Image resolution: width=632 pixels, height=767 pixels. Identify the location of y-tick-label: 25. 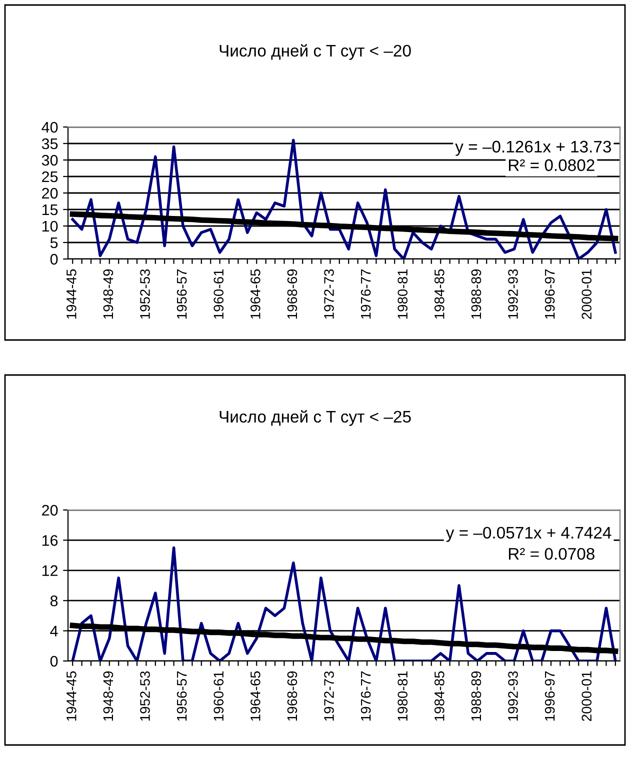
(50, 176).